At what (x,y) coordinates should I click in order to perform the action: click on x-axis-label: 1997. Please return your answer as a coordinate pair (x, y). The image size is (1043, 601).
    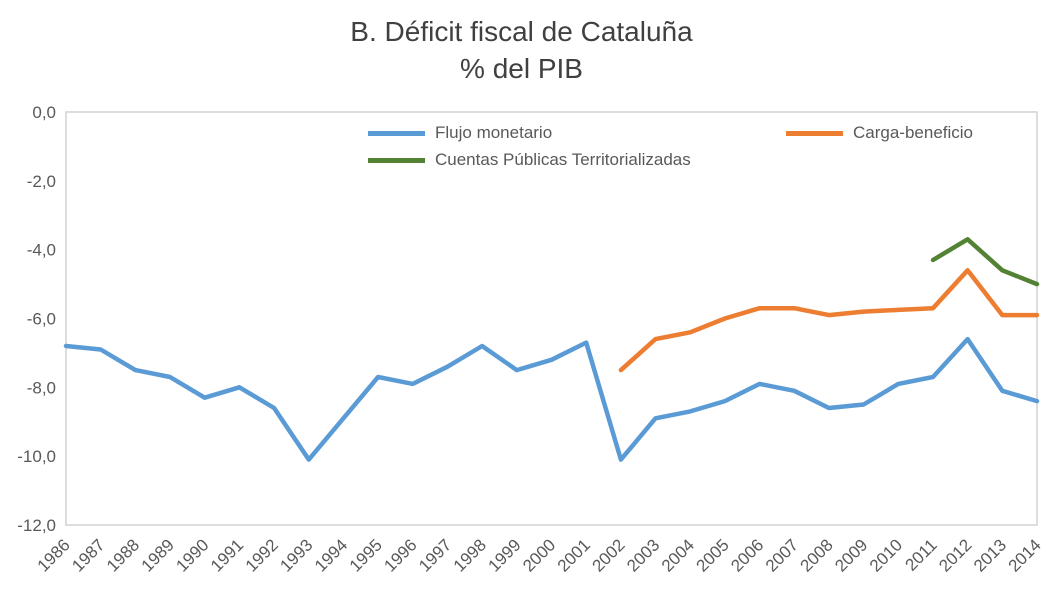
    Looking at the image, I should click on (435, 555).